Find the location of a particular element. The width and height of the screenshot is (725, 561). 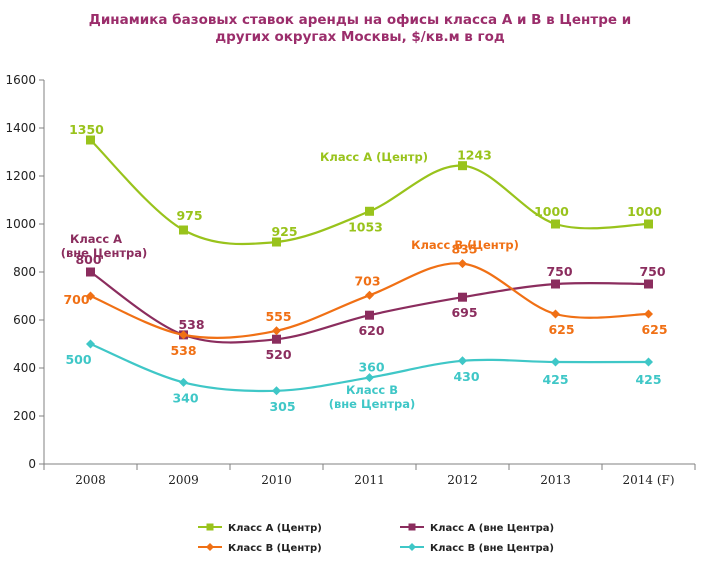

data-label: 925 is located at coordinates (284, 231).